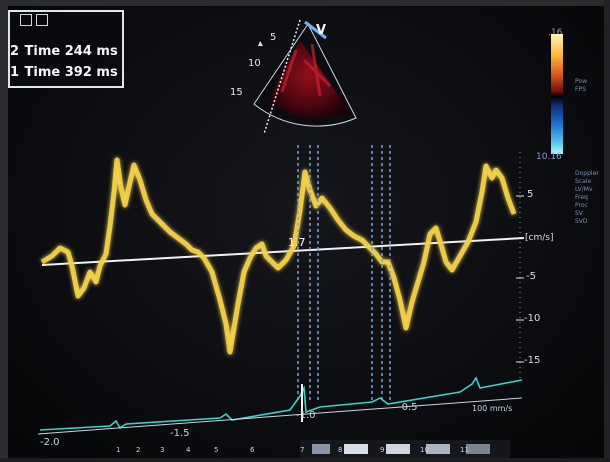  I want to click on ecg-trace, so click(281, 403).